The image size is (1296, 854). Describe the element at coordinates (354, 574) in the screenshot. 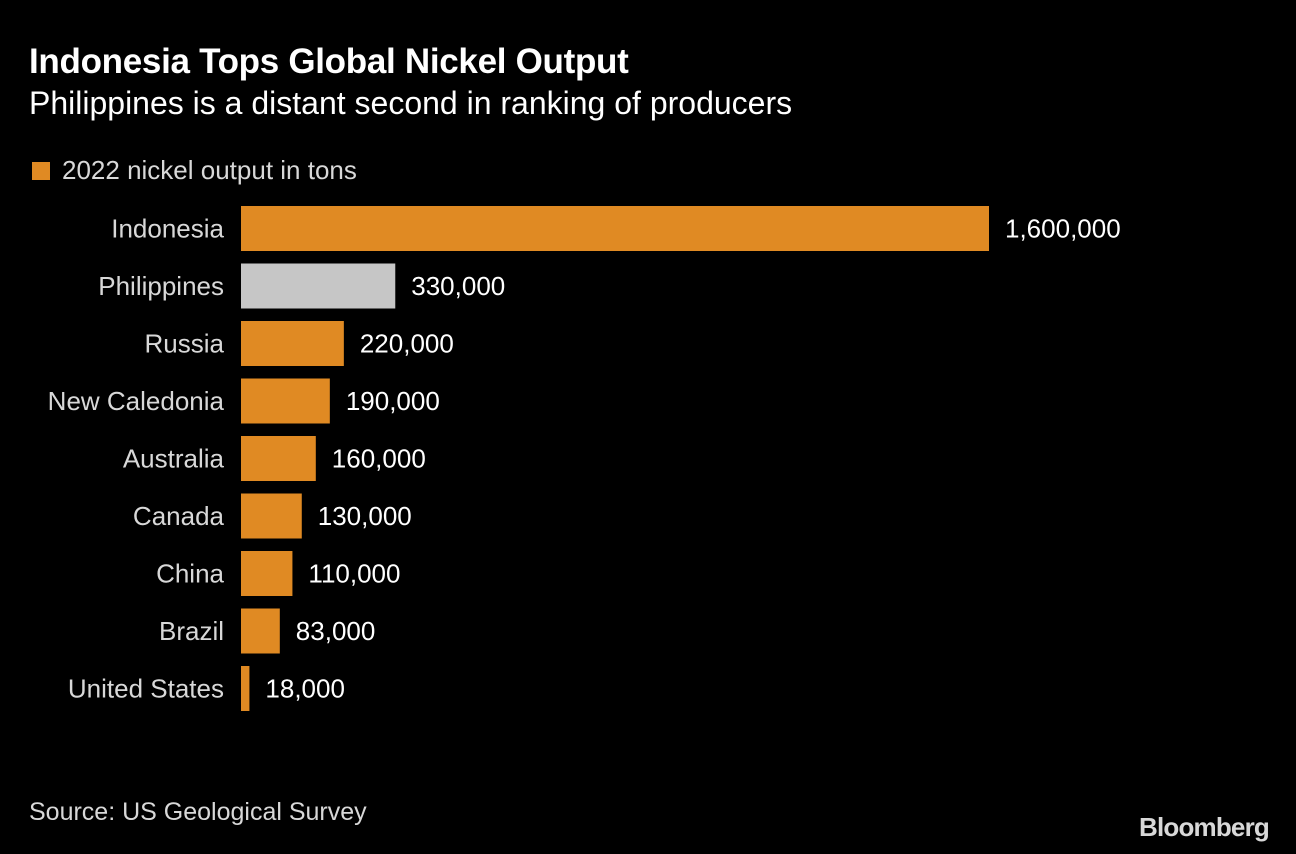

I see `value-label-china: 110,000` at that location.